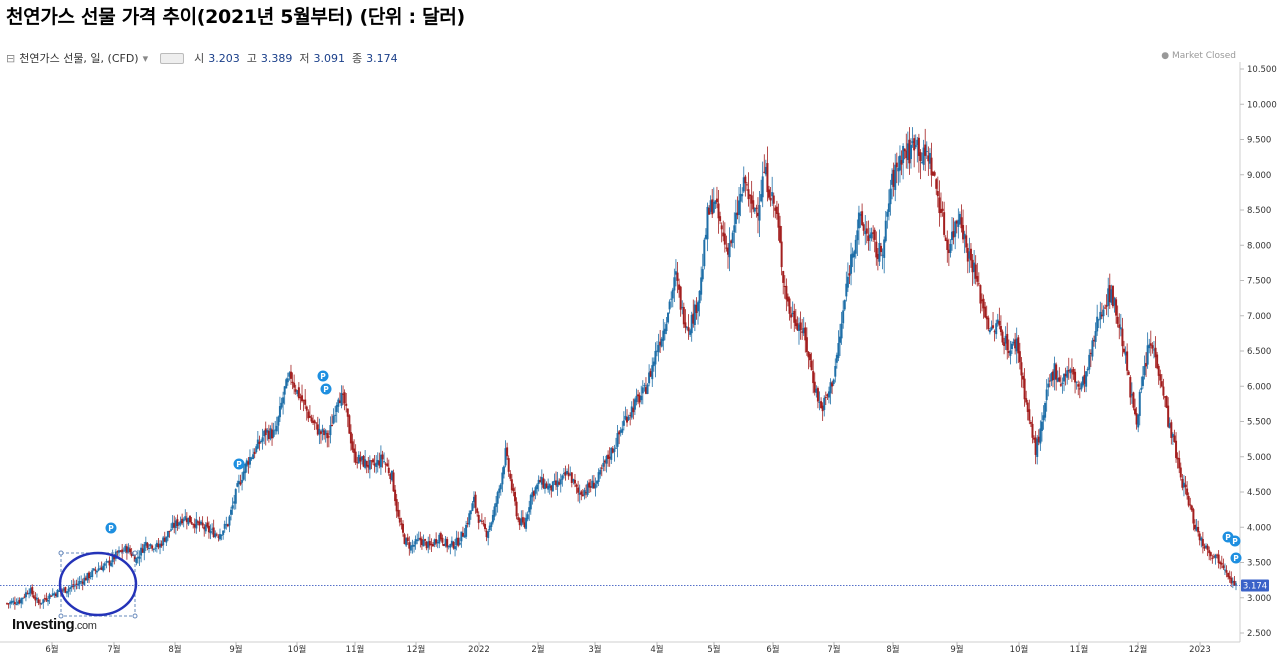 The width and height of the screenshot is (1280, 655). Describe the element at coordinates (135, 553) in the screenshot. I see `selection-handle` at that location.